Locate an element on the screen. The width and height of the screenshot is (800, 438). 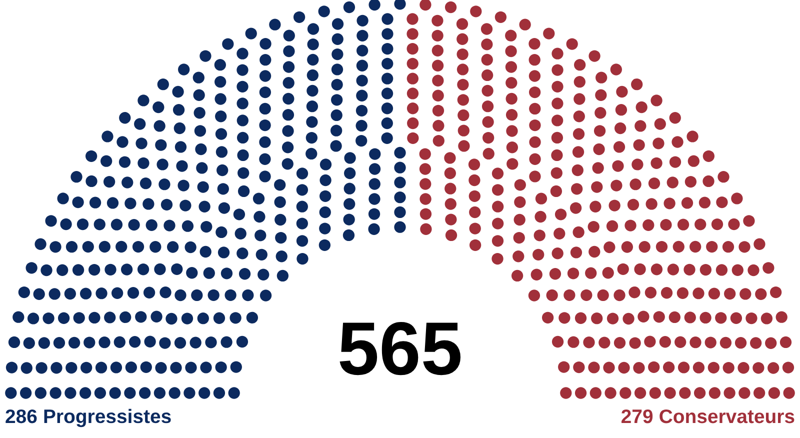
text: 565 is located at coordinates (400, 349).